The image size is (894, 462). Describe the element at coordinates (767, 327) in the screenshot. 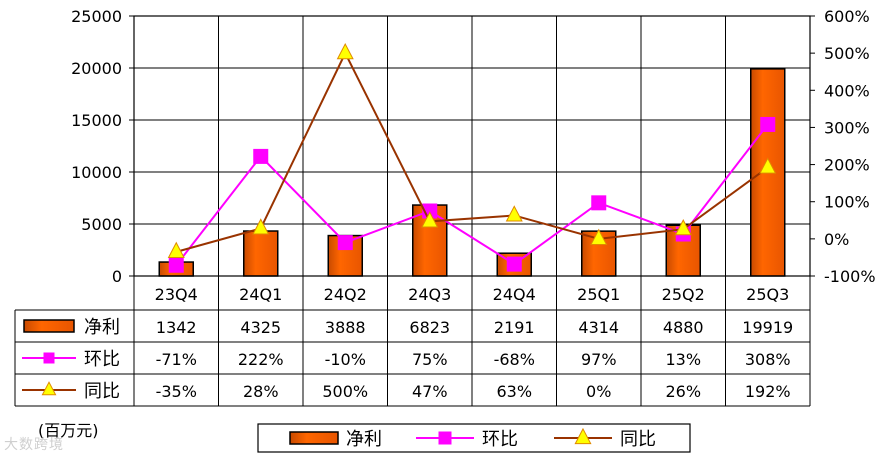

I see `data-label: 19919` at that location.